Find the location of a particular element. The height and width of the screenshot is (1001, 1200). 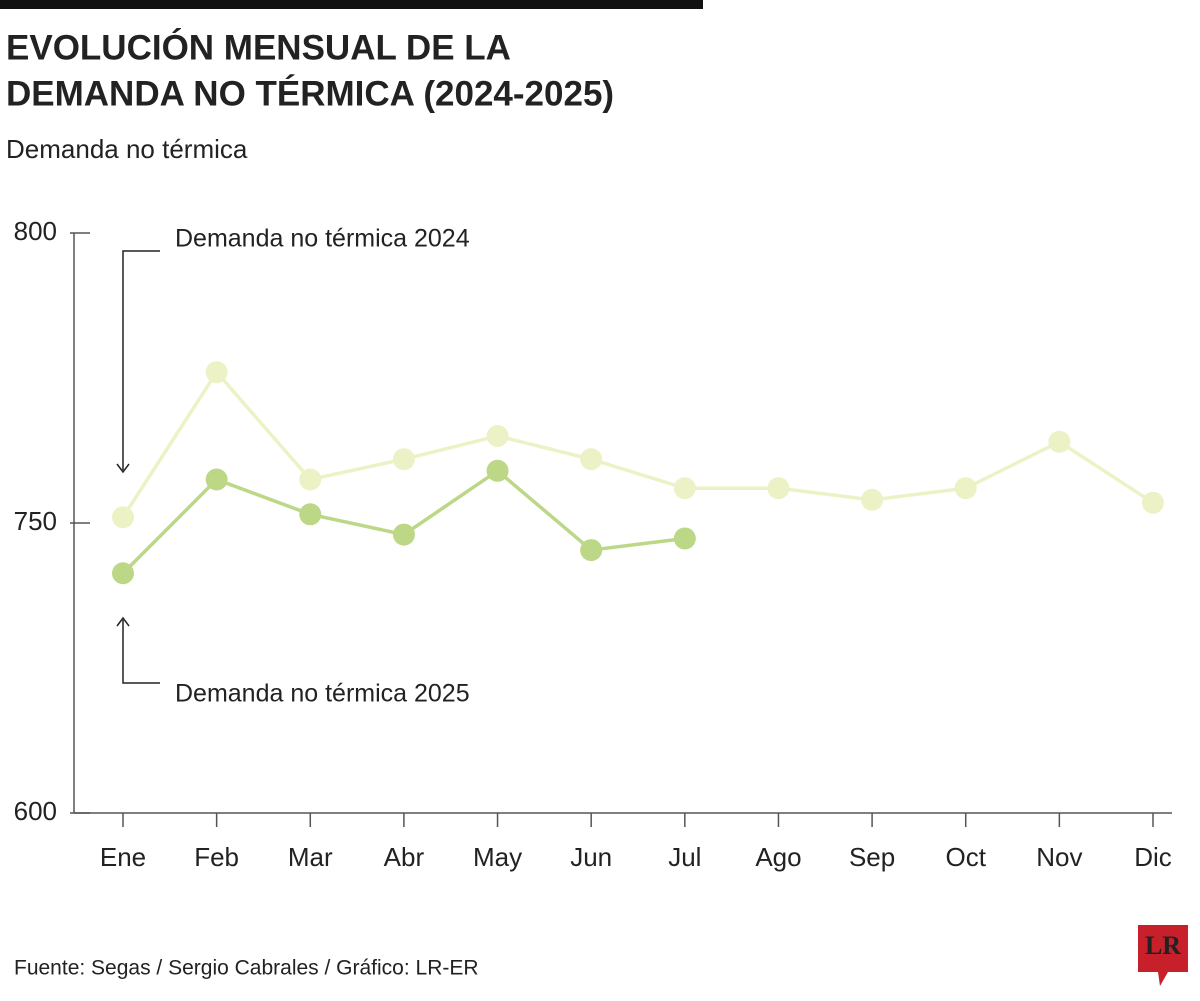

series-annotation: Demanda no térmica 2025 is located at coordinates (322, 694).